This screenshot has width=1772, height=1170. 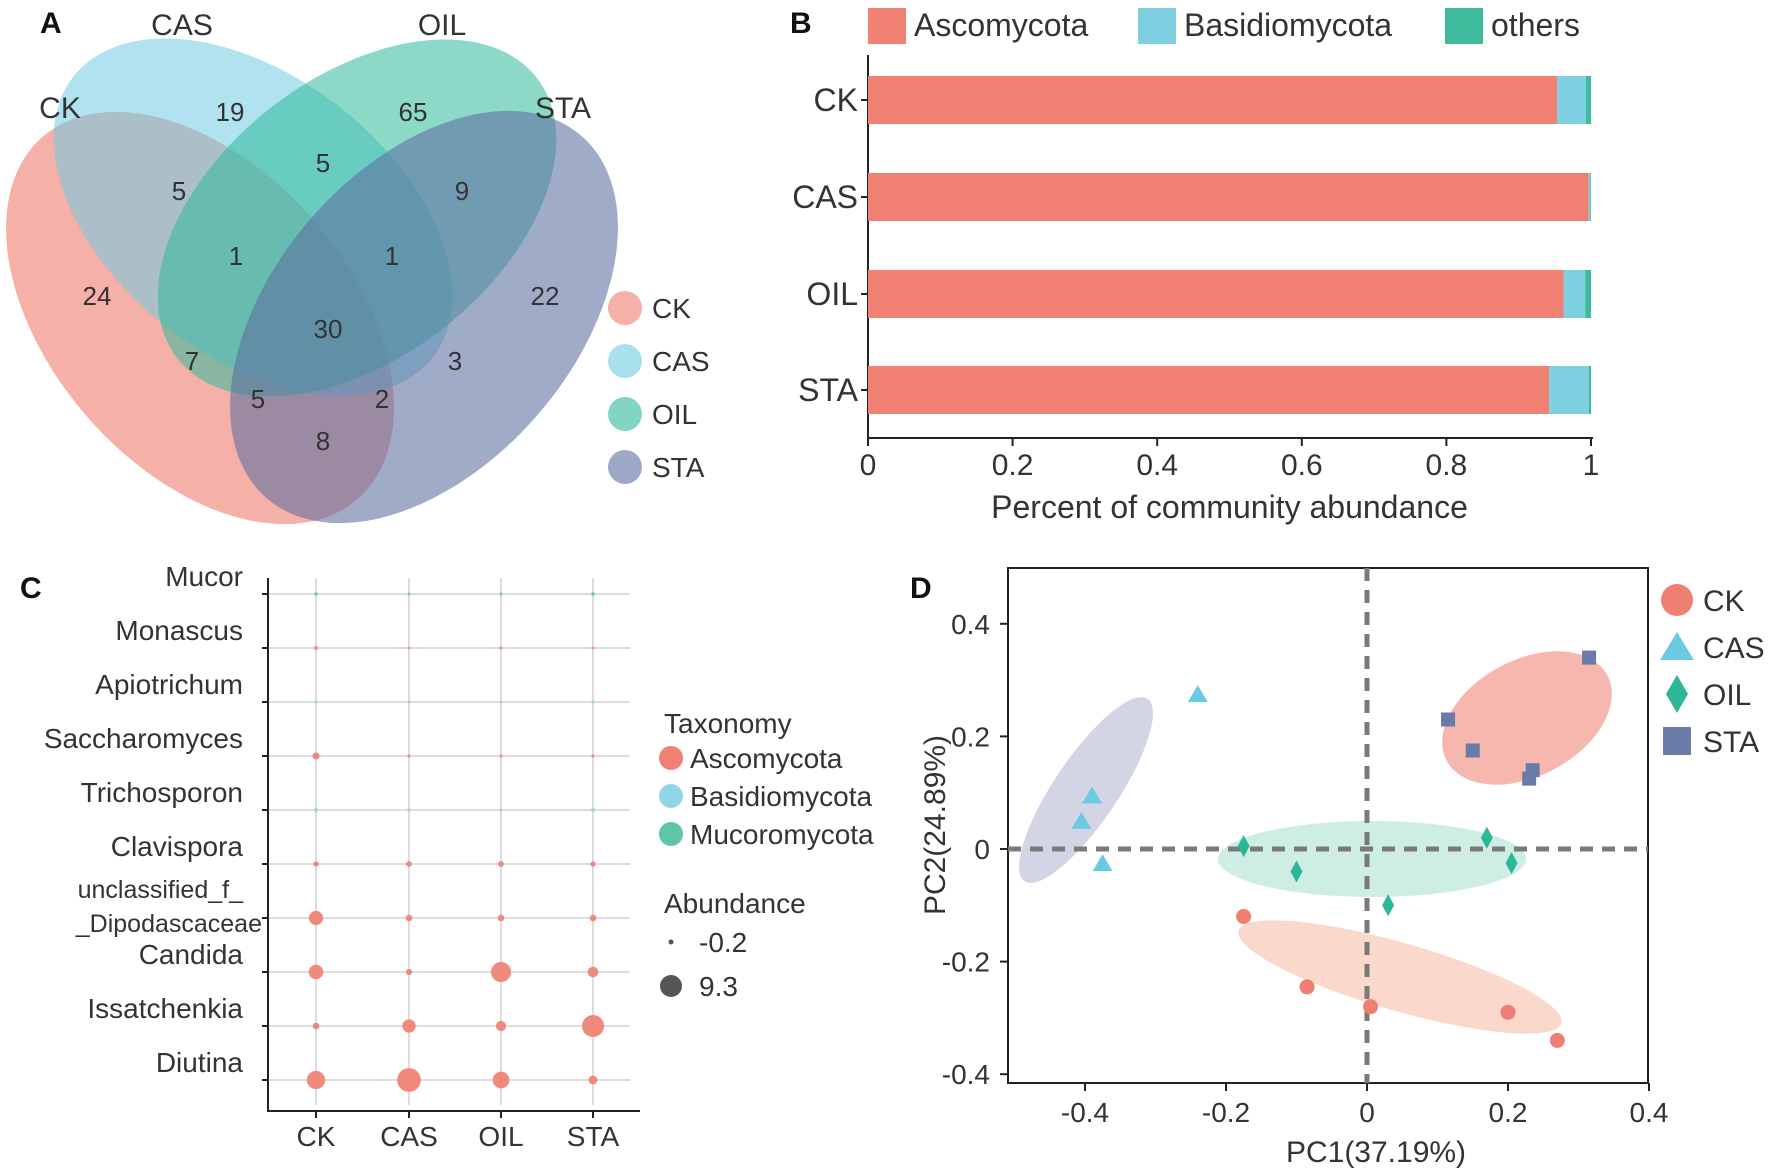 I want to click on venn-region-ck-oil: 7, so click(x=192, y=361).